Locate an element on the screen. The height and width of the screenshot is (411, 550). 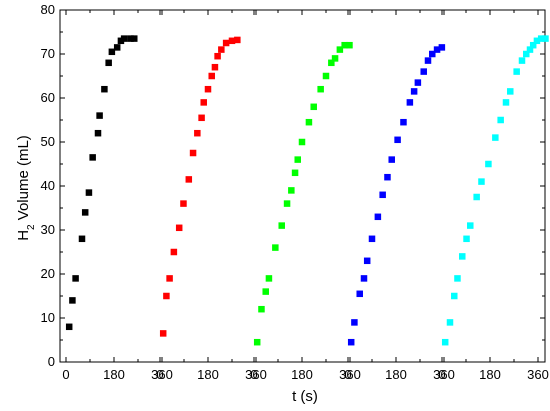
y-axis-title: H2 Volume (mL) is located at coordinates (26, 188).